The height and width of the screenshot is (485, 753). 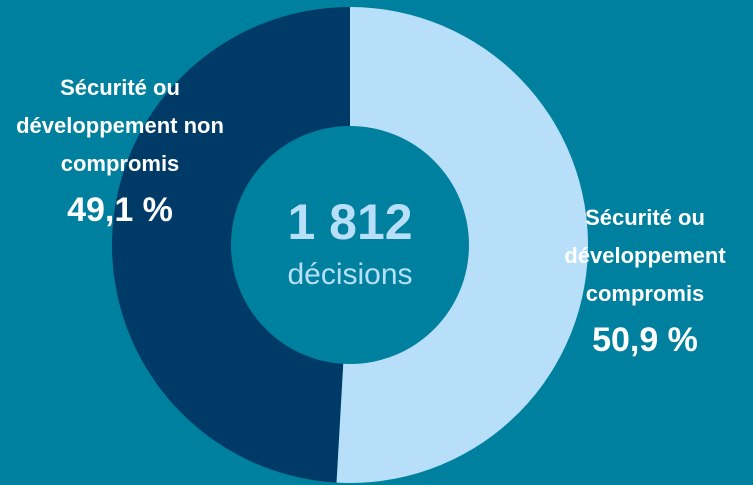 What do you see at coordinates (645, 340) in the screenshot?
I see `value-label: 50,9 %` at bounding box center [645, 340].